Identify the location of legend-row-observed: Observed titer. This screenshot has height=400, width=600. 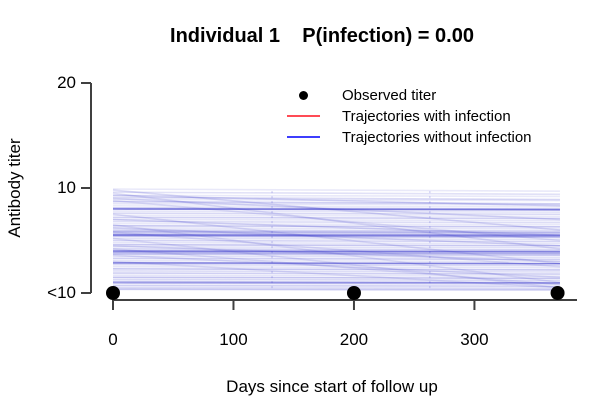
(409, 95).